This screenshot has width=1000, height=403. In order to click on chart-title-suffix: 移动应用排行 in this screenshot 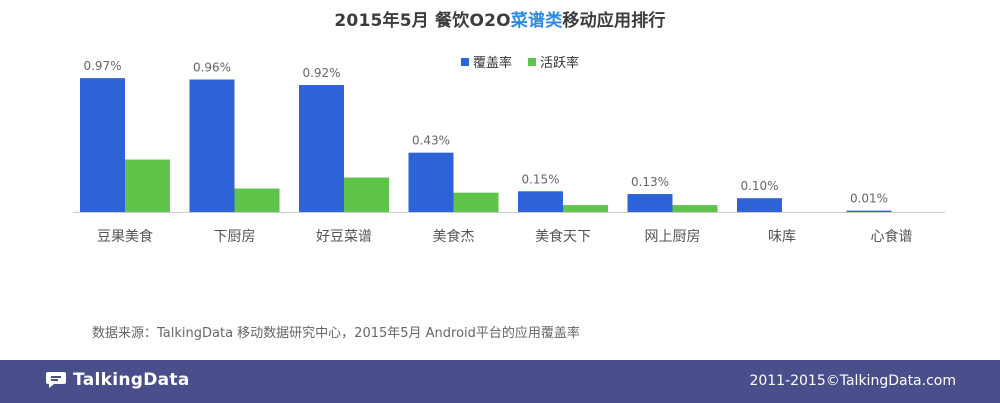, I will do `click(614, 21)`.